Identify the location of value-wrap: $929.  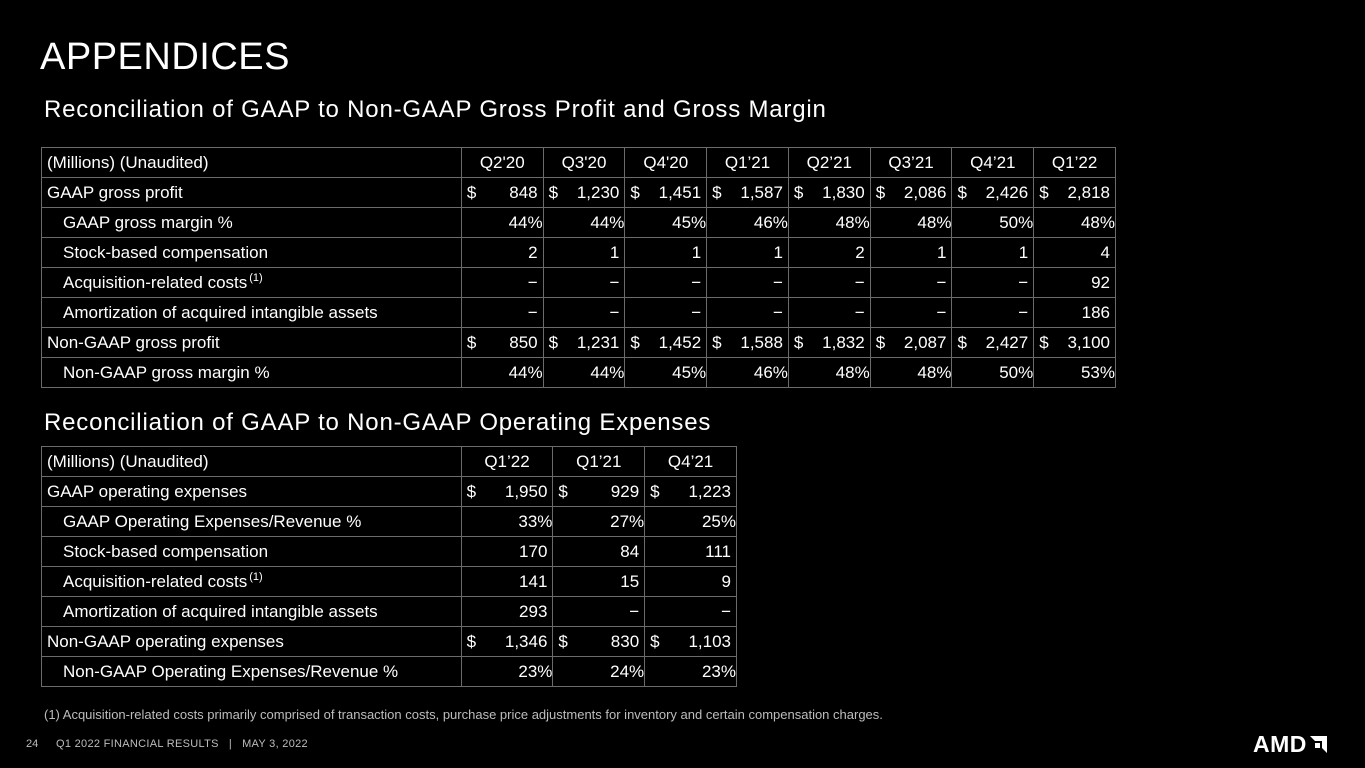
(598, 492).